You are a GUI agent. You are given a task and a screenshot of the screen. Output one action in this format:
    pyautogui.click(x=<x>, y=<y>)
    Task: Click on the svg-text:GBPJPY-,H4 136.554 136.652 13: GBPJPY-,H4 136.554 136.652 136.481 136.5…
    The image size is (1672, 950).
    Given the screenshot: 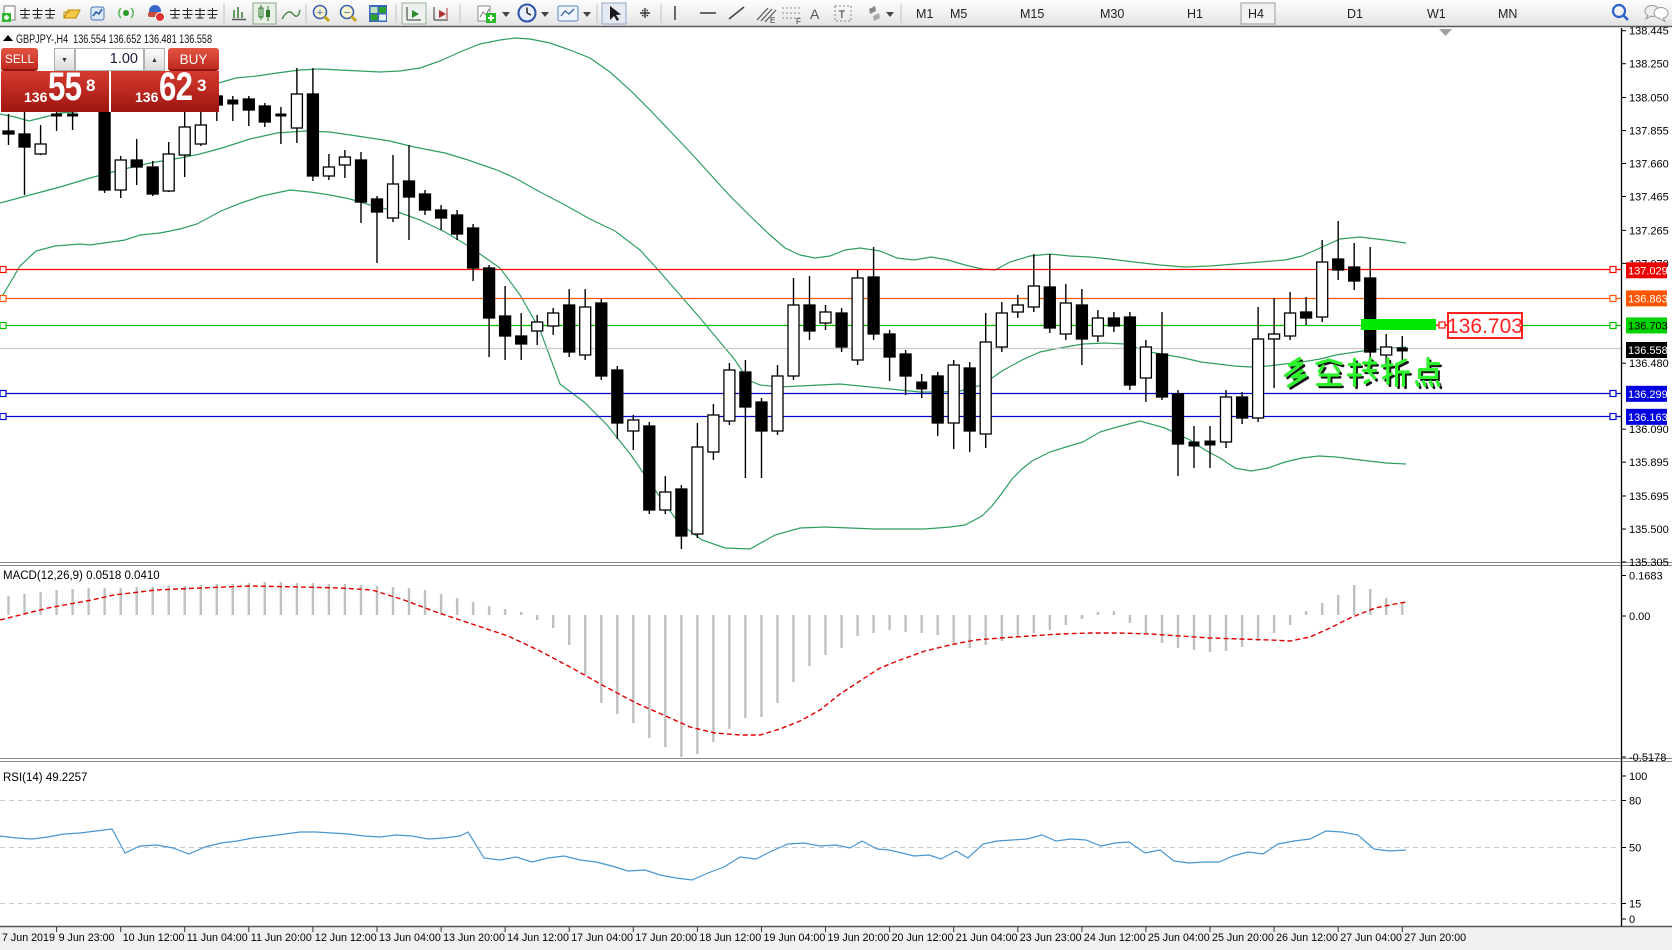 What is the action you would take?
    pyautogui.click(x=114, y=40)
    